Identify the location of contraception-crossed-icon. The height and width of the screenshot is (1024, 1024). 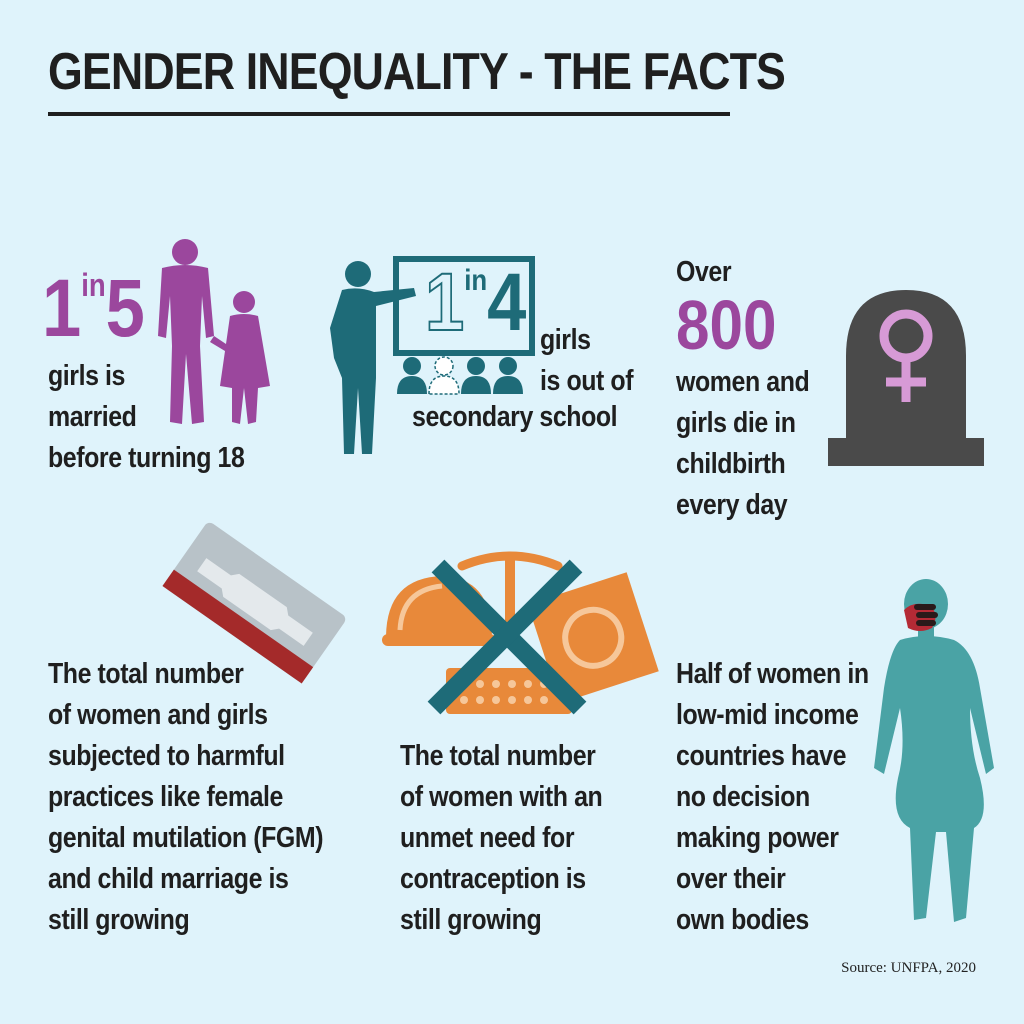
(520, 633).